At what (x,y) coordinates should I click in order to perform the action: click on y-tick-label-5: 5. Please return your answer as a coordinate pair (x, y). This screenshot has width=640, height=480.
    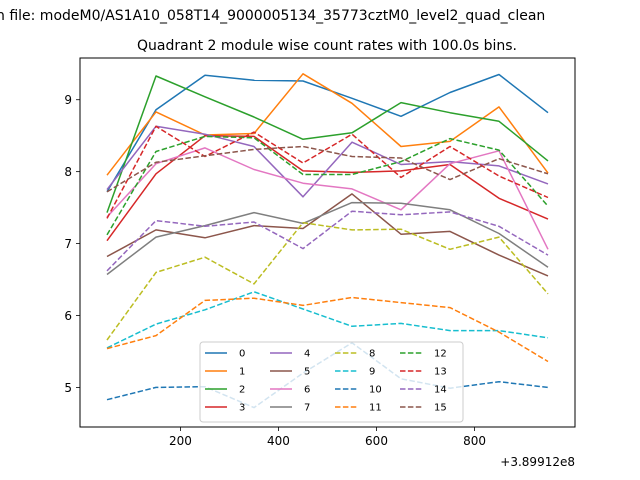
    Looking at the image, I should click on (68, 388).